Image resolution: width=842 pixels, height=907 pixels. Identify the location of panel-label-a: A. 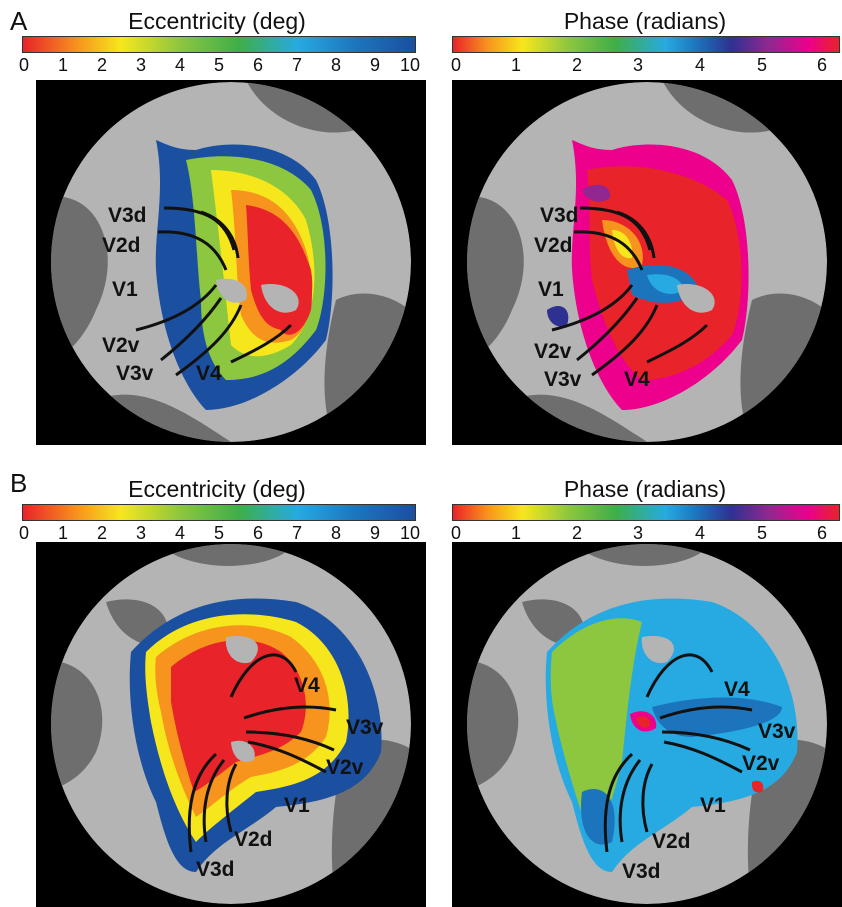
(19, 21).